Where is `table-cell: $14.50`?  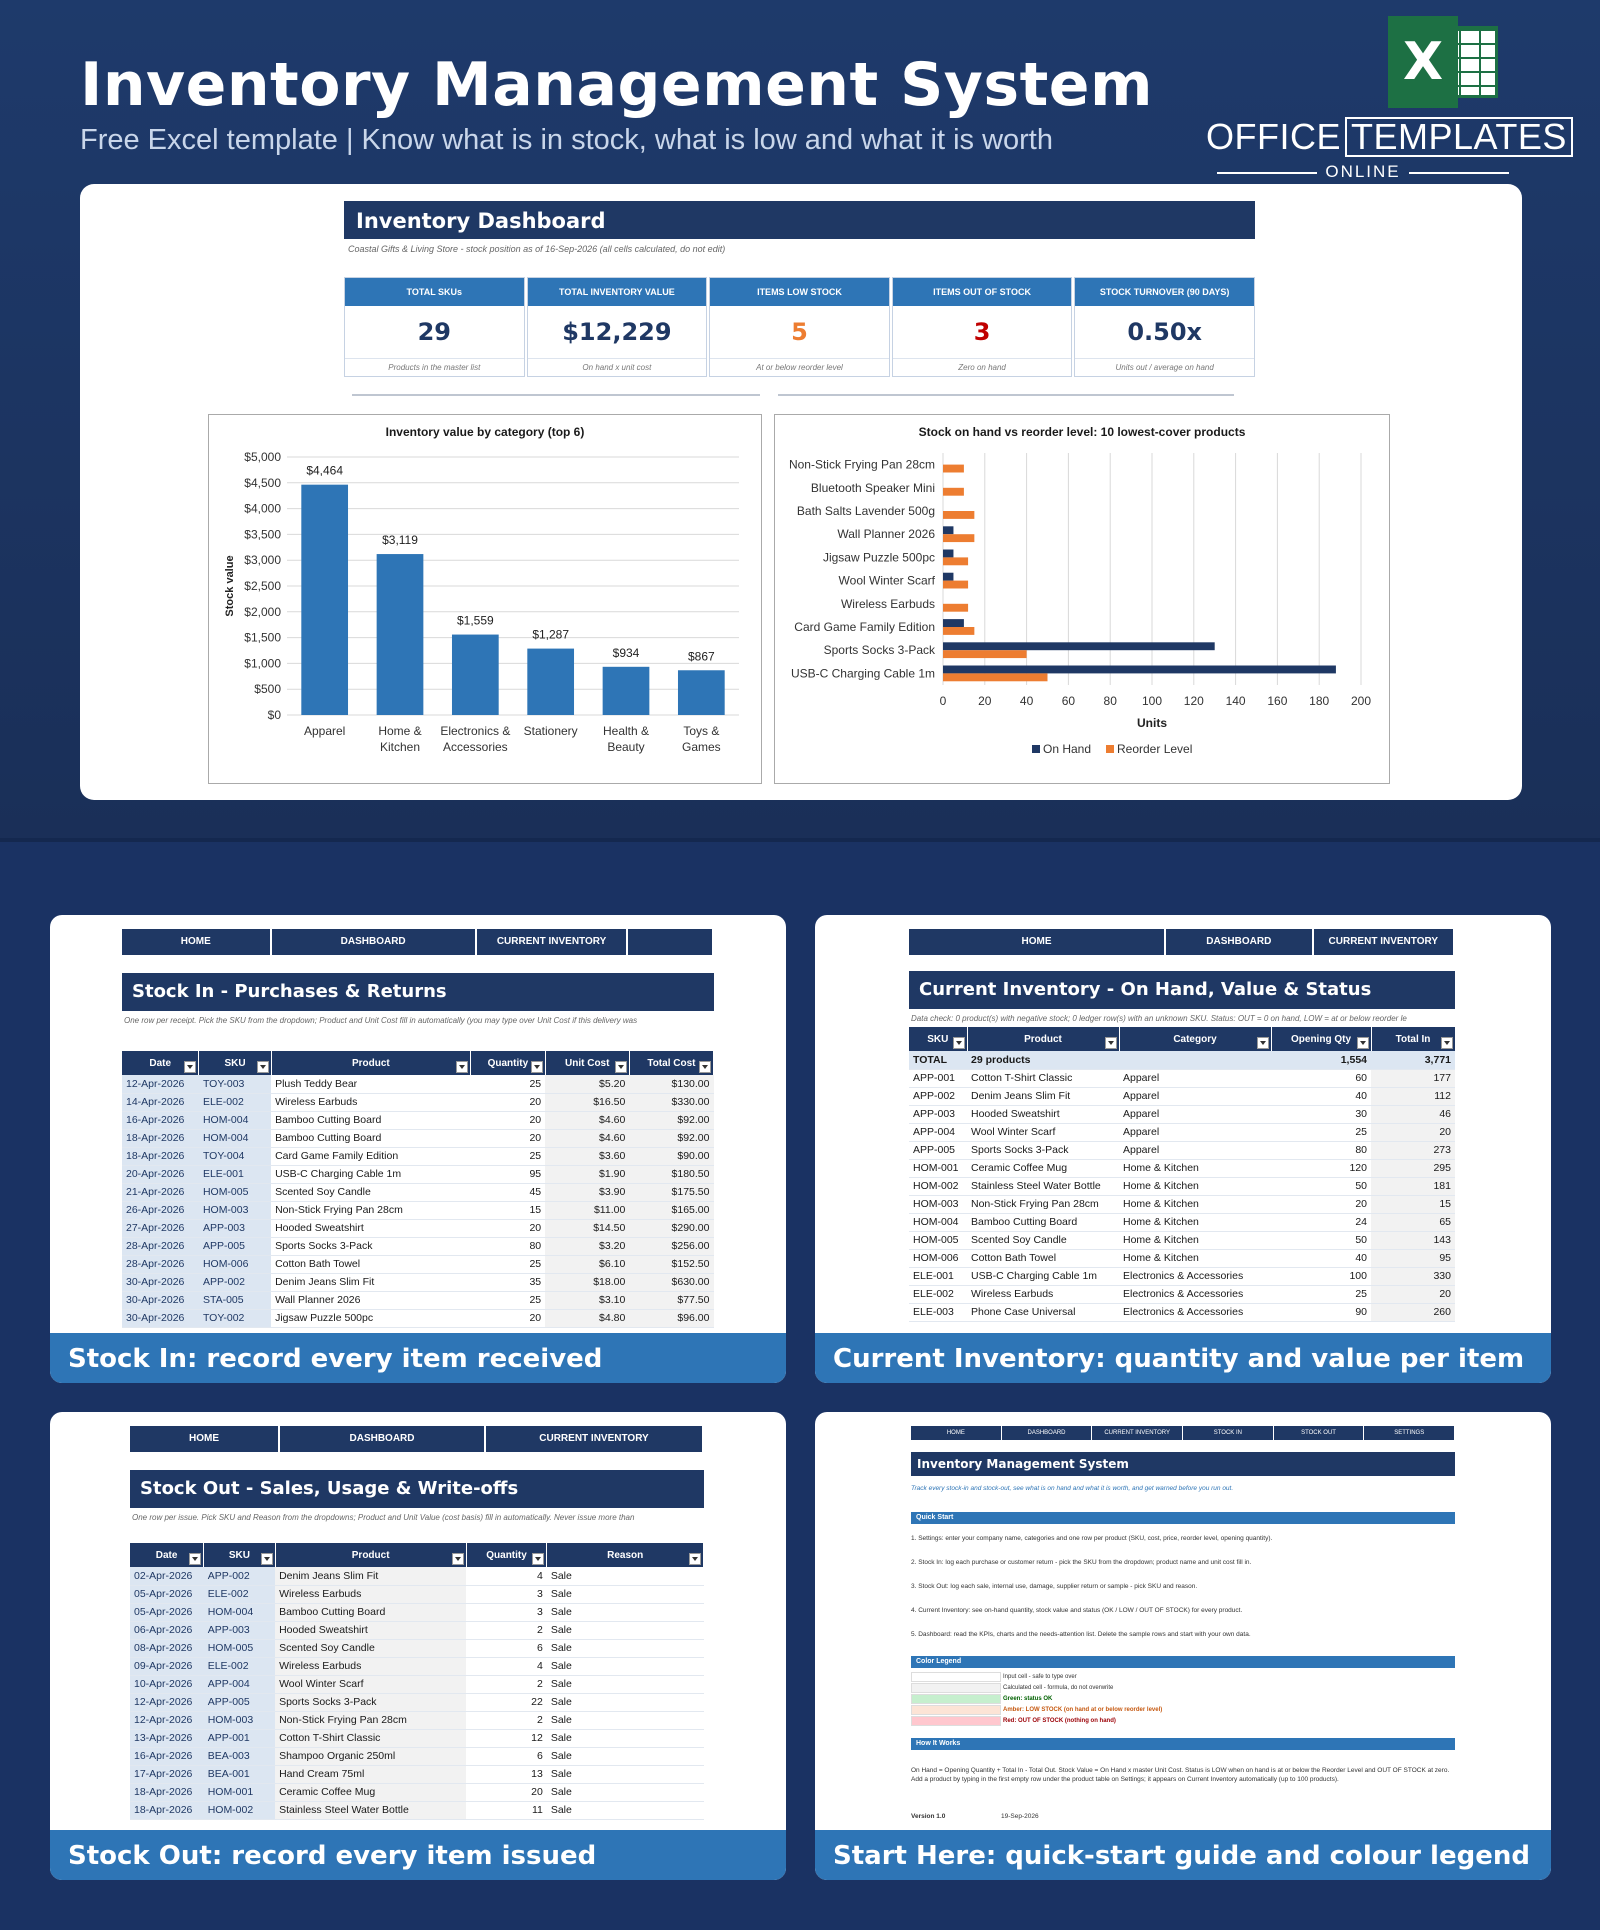 table-cell: $14.50 is located at coordinates (587, 1228).